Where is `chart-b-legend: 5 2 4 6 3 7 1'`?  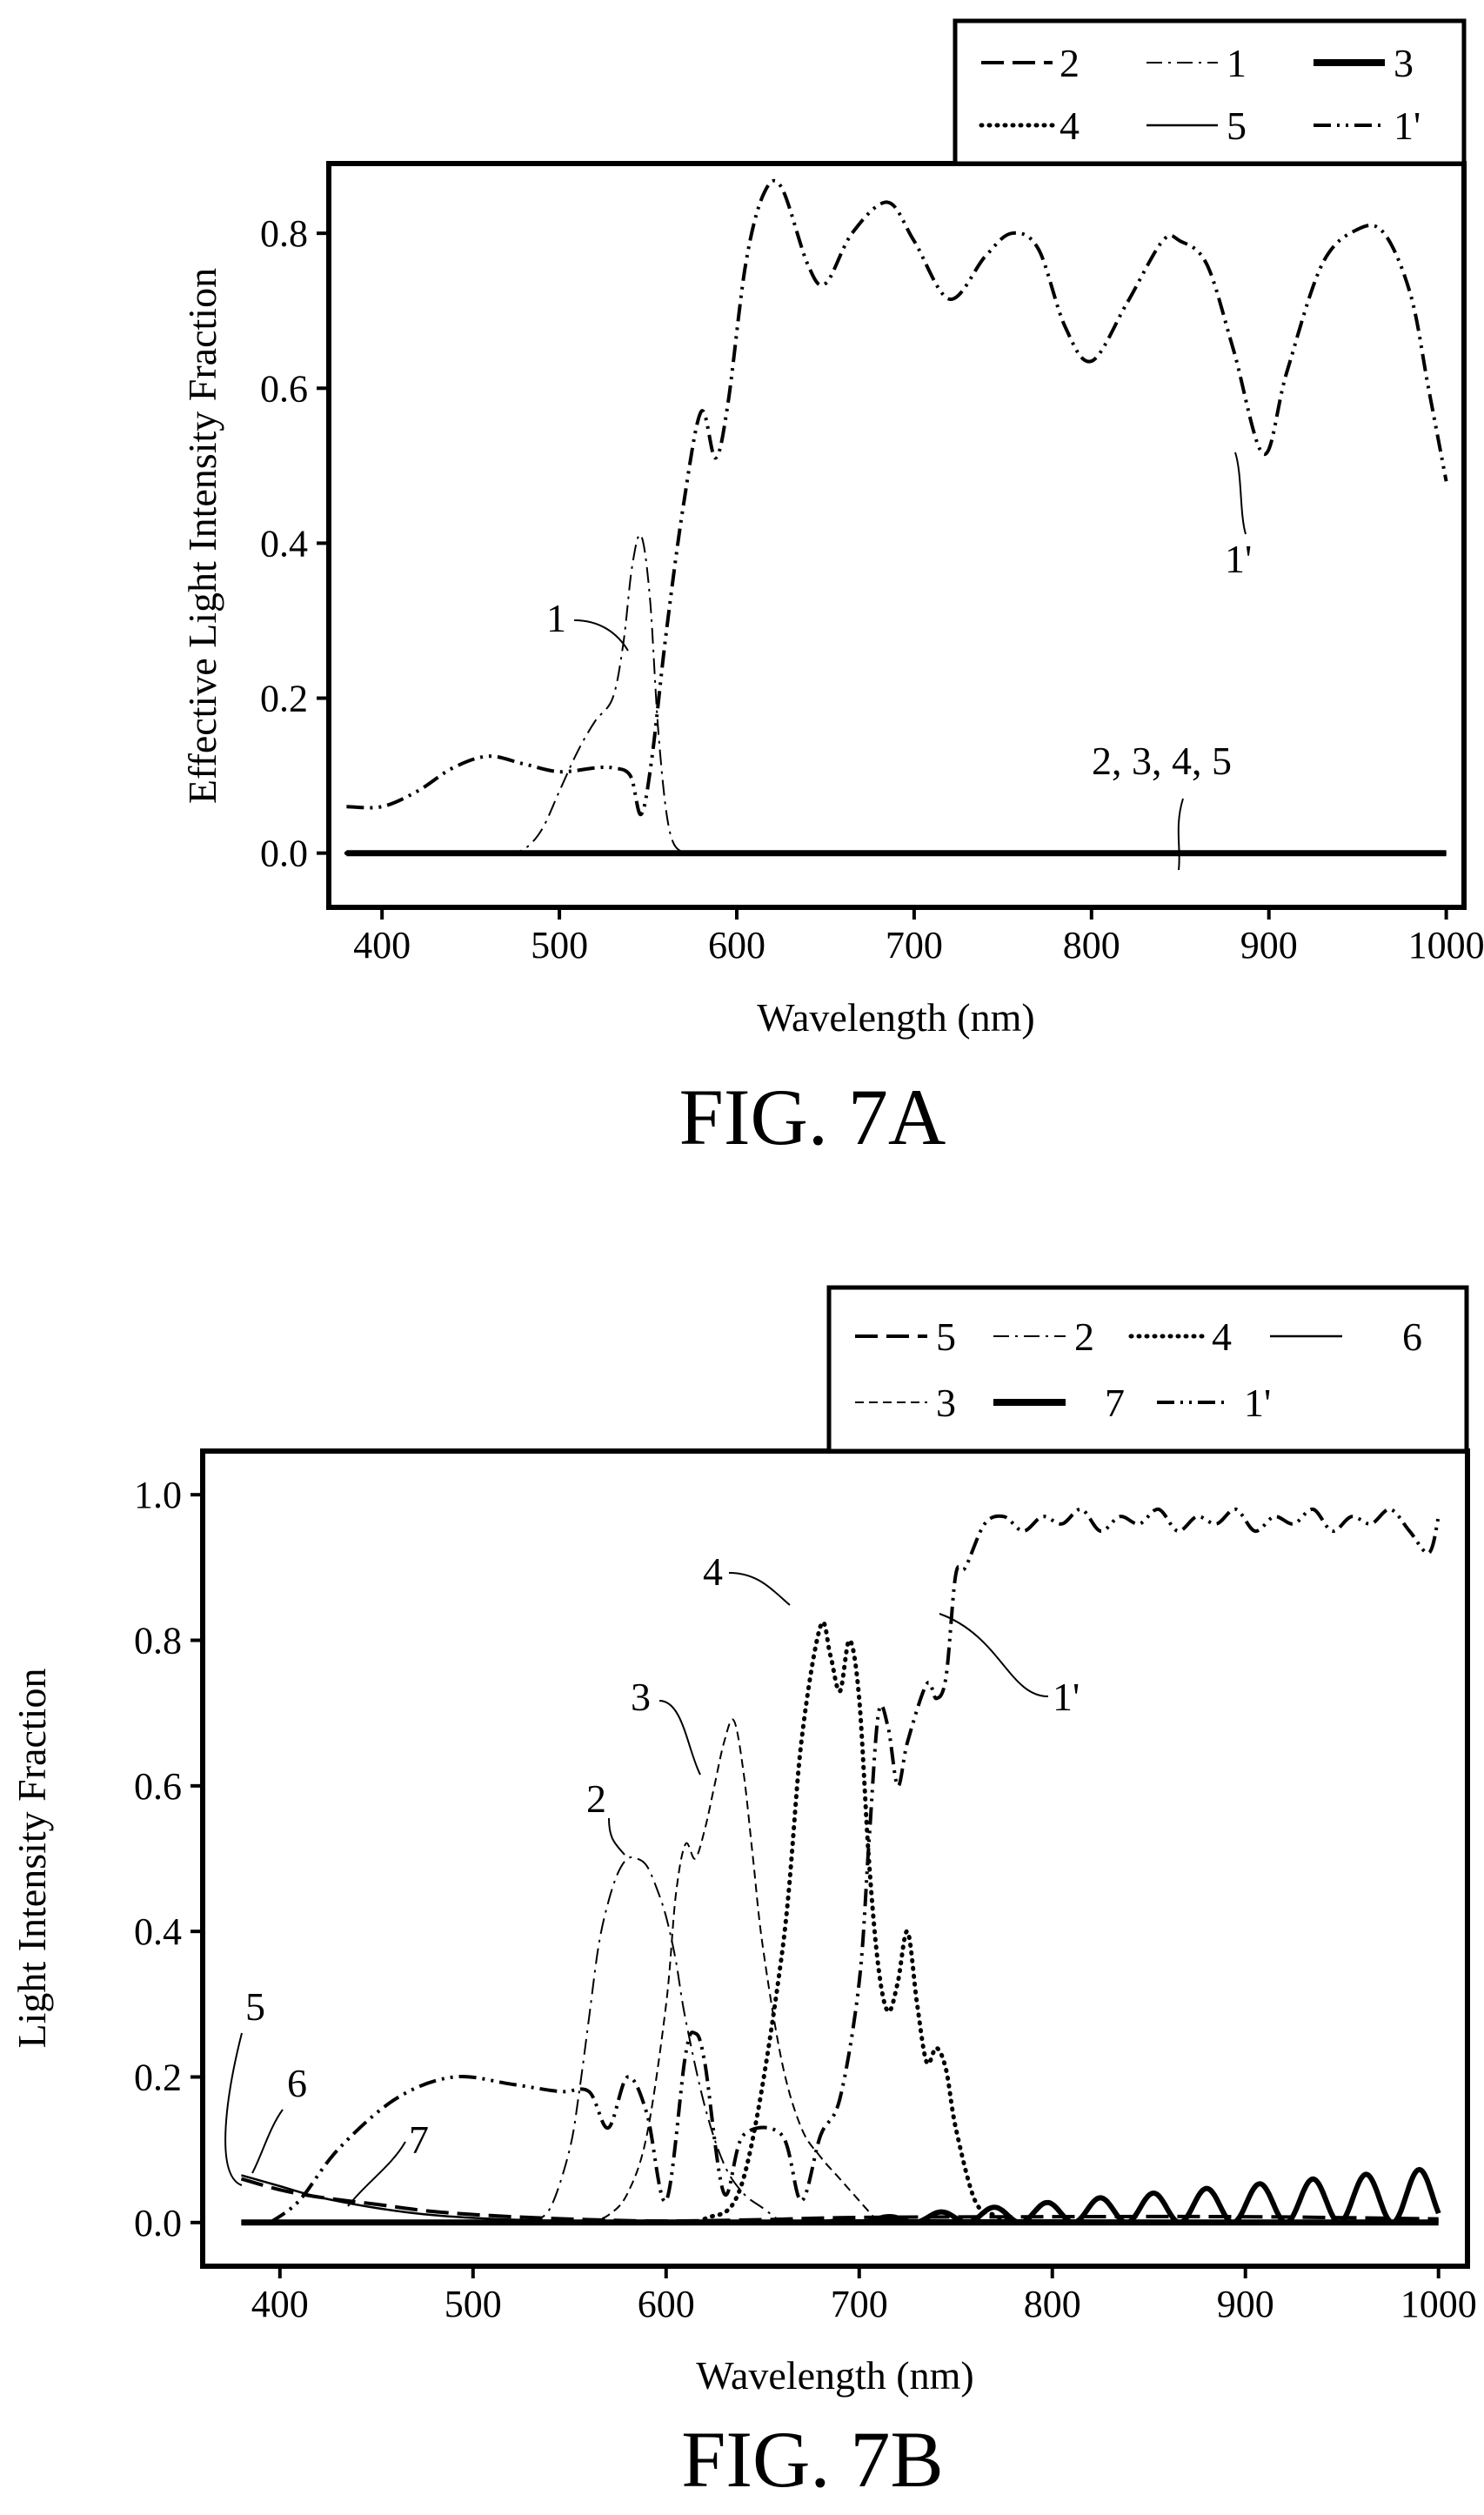
chart-b-legend: 5 2 4 6 3 7 1' is located at coordinates (1147, 1369).